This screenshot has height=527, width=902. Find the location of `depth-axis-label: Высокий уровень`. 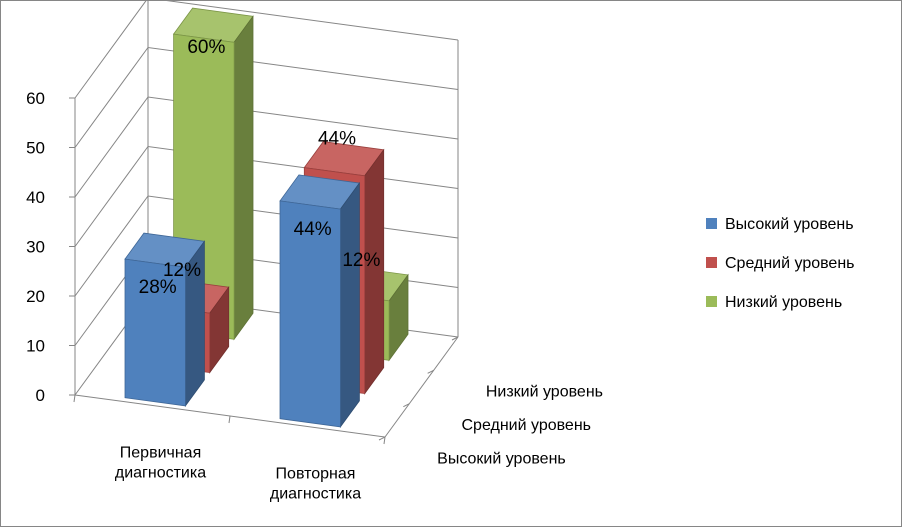

depth-axis-label: Высокий уровень is located at coordinates (501, 458).